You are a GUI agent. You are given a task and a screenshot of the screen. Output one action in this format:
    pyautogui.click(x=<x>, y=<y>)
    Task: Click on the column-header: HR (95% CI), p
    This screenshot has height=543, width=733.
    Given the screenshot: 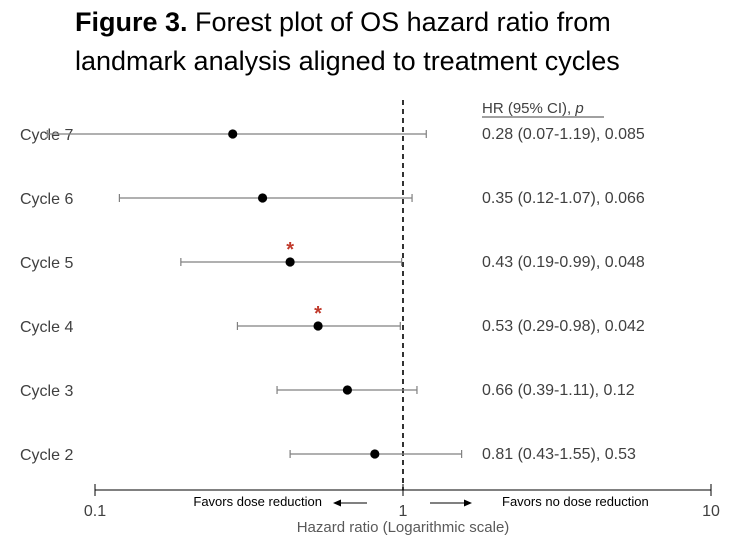 What is the action you would take?
    pyautogui.click(x=533, y=108)
    